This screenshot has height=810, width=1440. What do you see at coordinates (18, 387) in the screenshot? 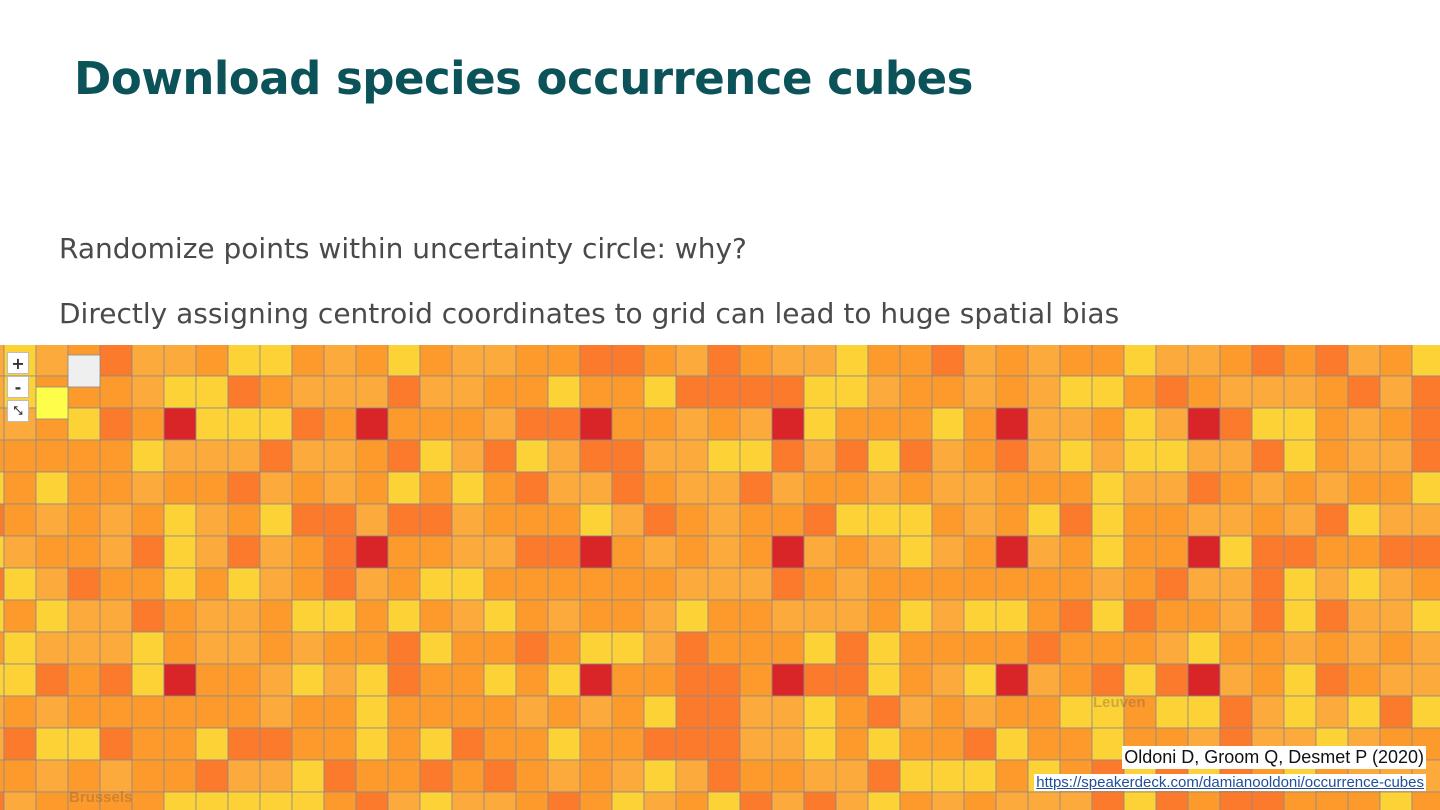
I see `zoom-out-button: -` at bounding box center [18, 387].